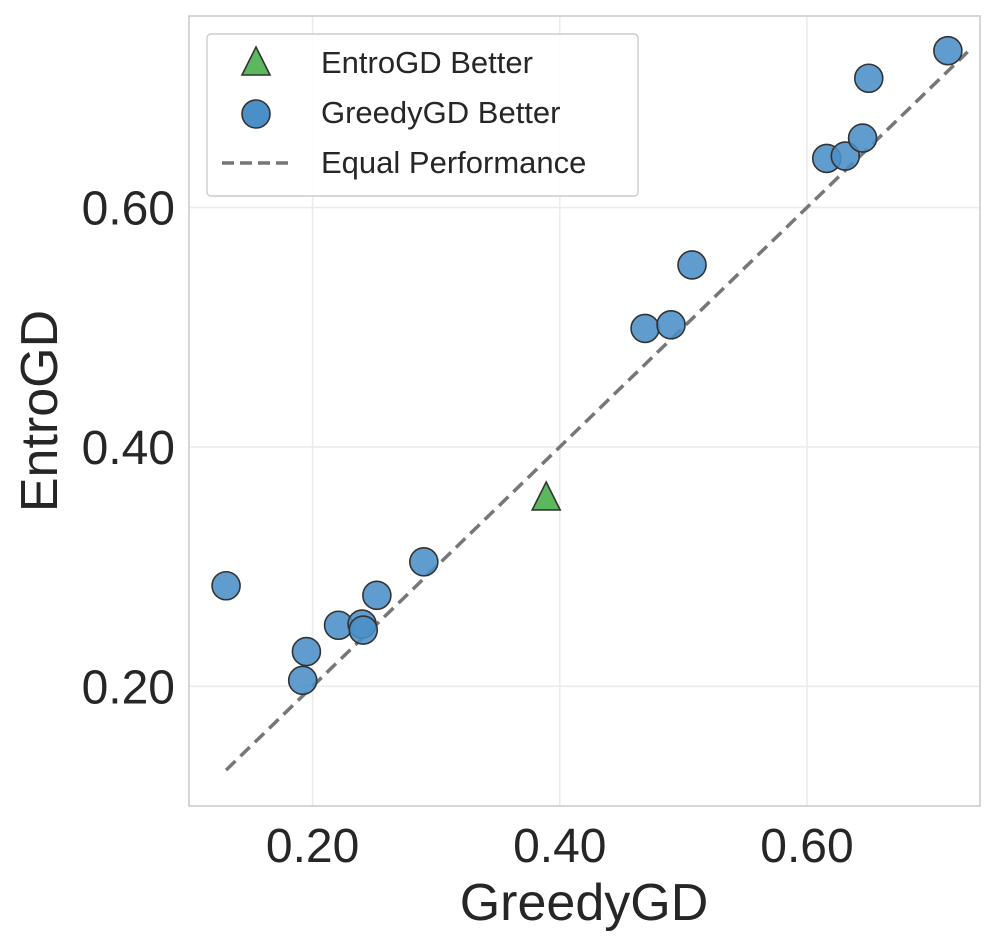  What do you see at coordinates (128, 448) in the screenshot?
I see `y-tick-label: 0.40` at bounding box center [128, 448].